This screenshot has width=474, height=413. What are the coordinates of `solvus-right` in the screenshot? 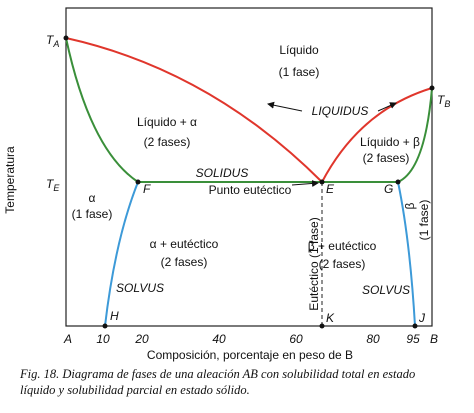 It's located at (406, 254).